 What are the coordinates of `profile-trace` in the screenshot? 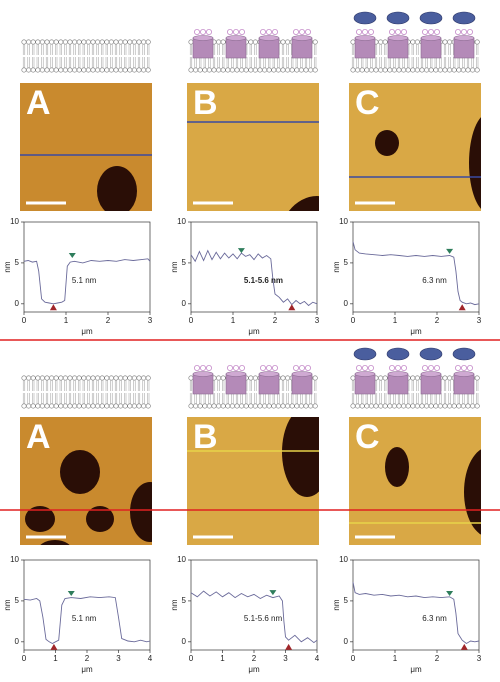 It's located at (416, 613).